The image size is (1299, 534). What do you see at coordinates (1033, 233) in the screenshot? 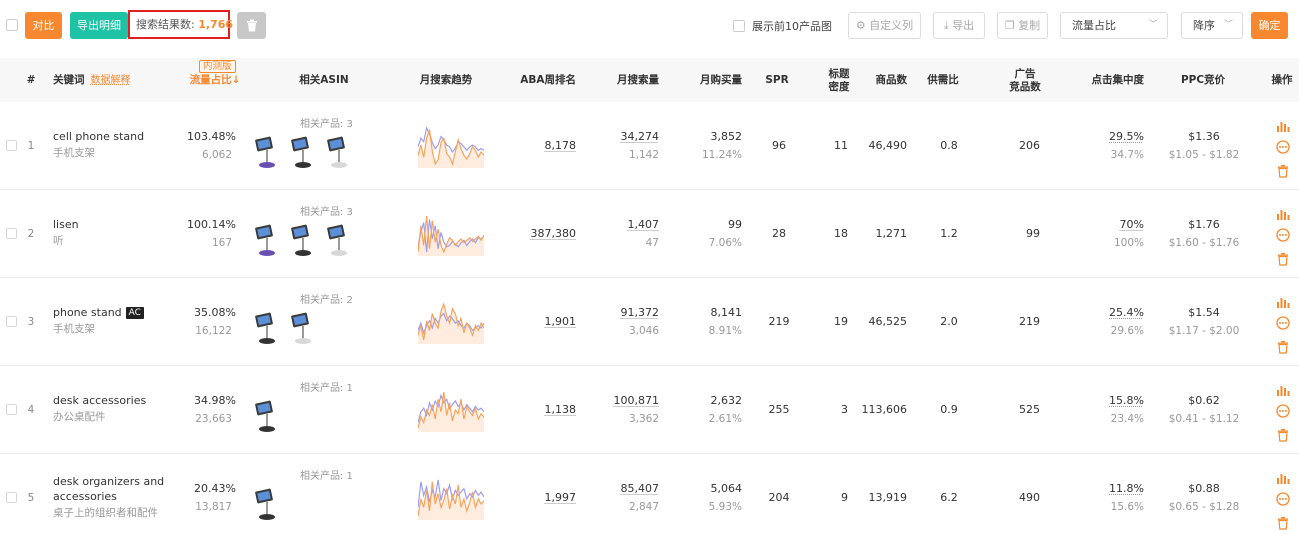
I see `ad-products-value: 99` at bounding box center [1033, 233].